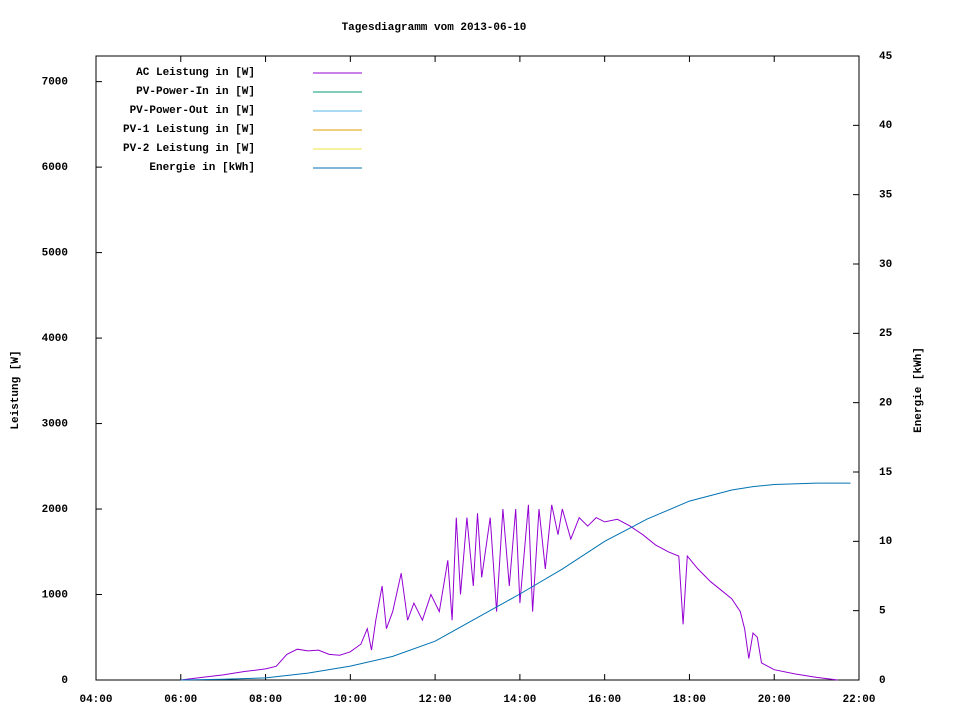  What do you see at coordinates (435, 700) in the screenshot?
I see `x-tick-label: 12:00` at bounding box center [435, 700].